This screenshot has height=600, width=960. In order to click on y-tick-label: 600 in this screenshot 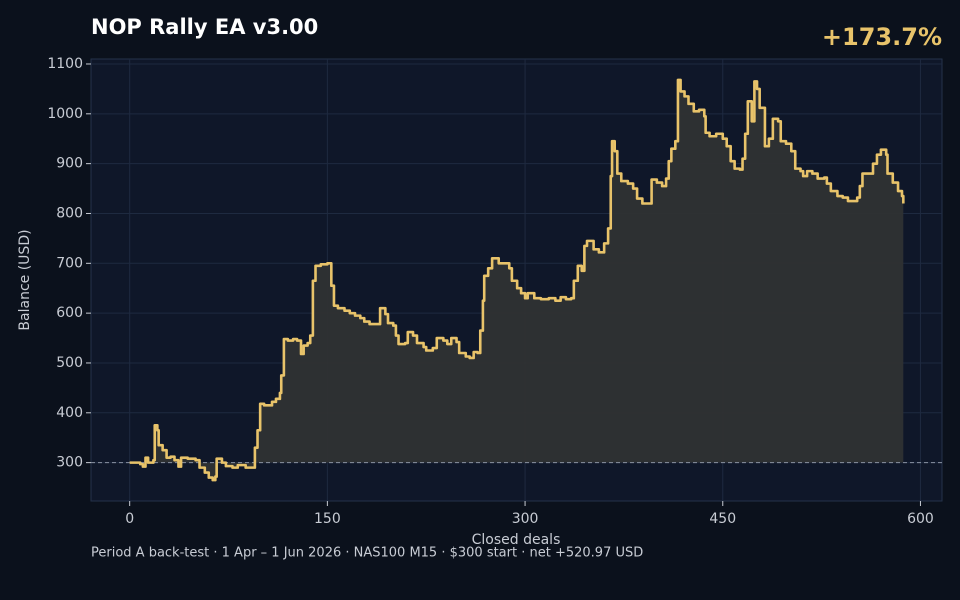, I will do `click(69, 313)`.